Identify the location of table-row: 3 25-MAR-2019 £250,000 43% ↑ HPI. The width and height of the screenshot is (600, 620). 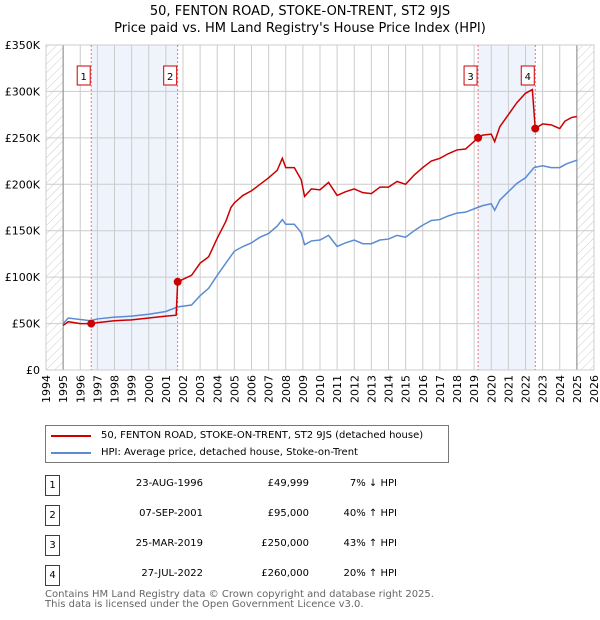
(245, 545).